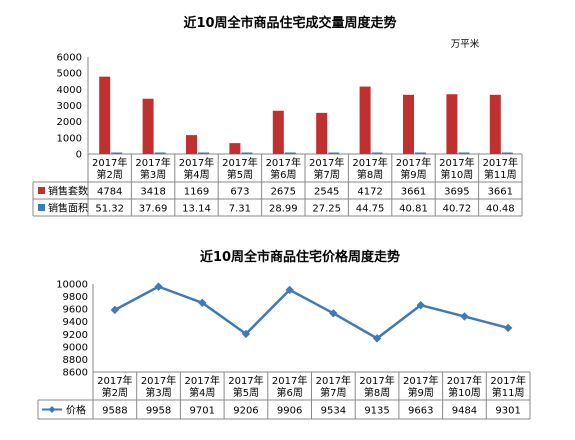 This screenshot has height=440, width=575. I want to click on chart2-table-value: 9958, so click(158, 411).